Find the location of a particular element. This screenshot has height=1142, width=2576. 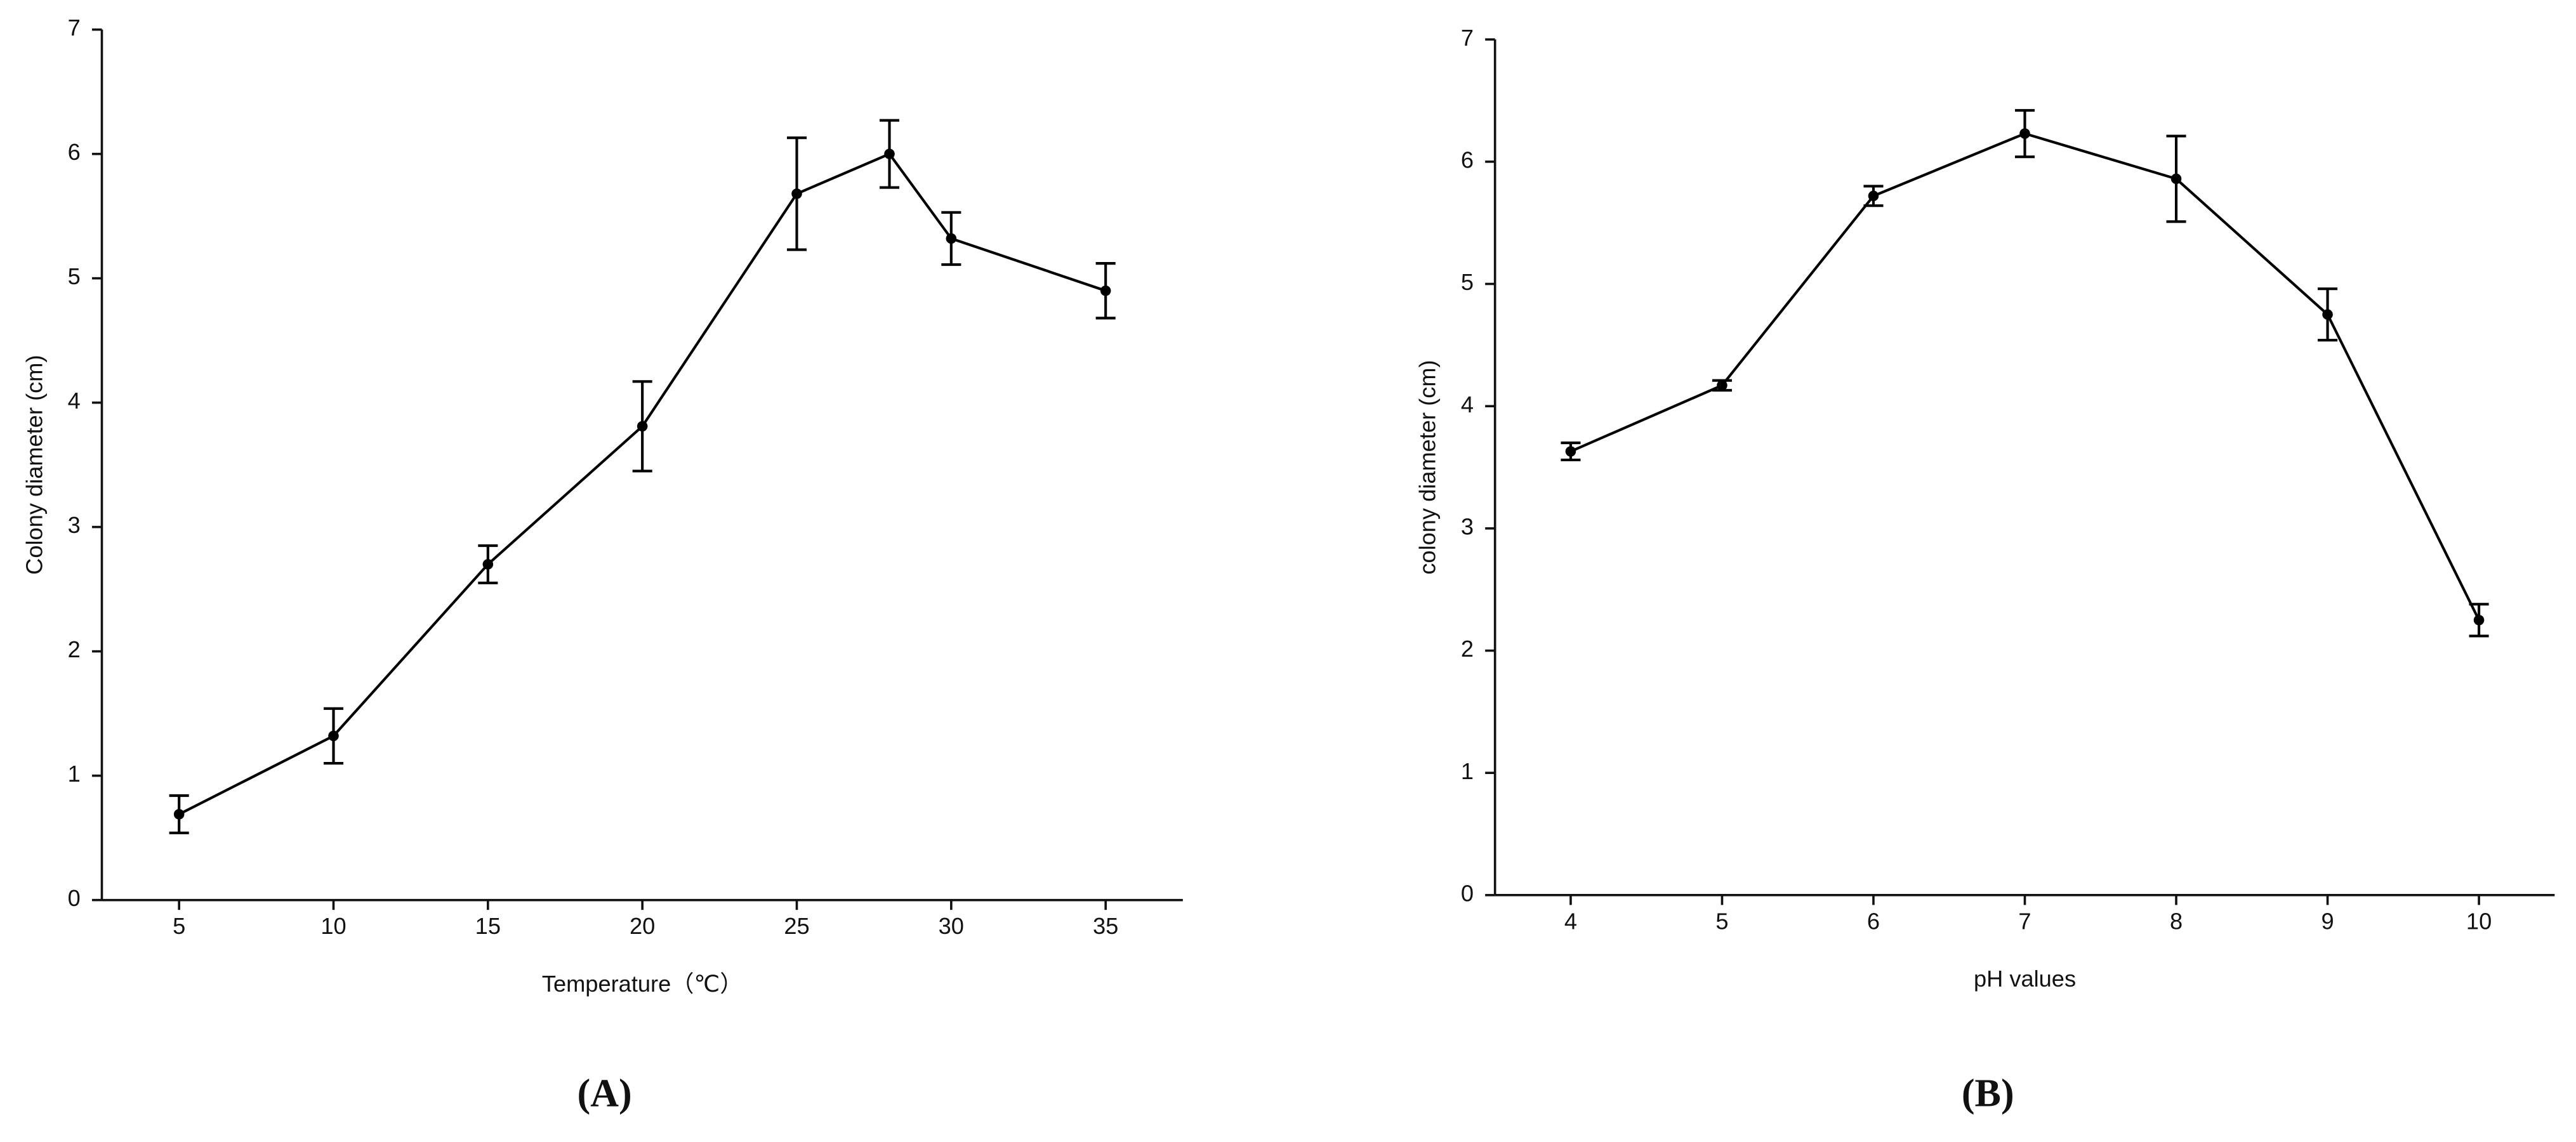

x-tick-label: 35 is located at coordinates (1106, 926).